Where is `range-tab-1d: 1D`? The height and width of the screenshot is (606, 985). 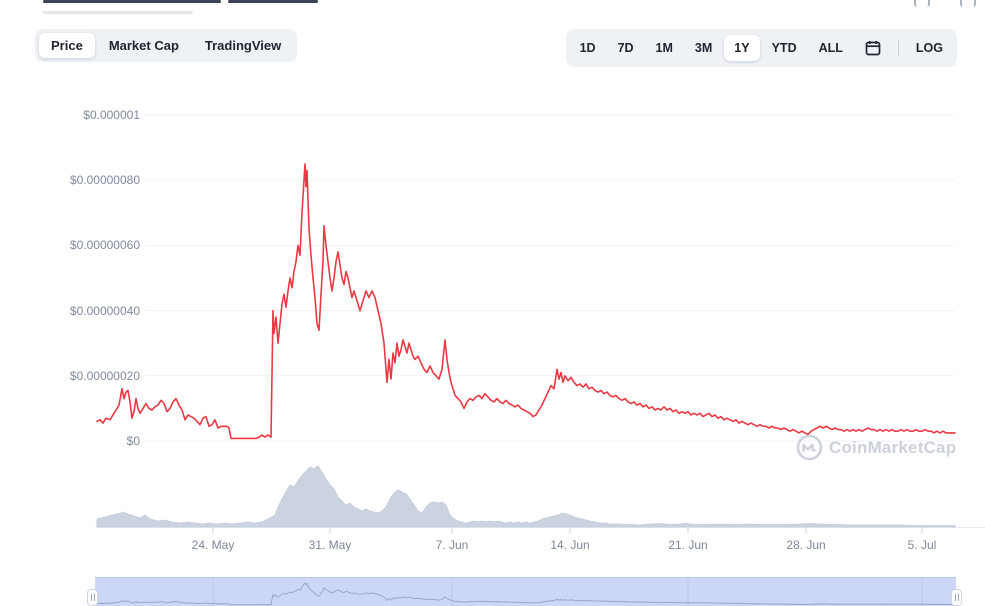 range-tab-1d: 1D is located at coordinates (588, 48).